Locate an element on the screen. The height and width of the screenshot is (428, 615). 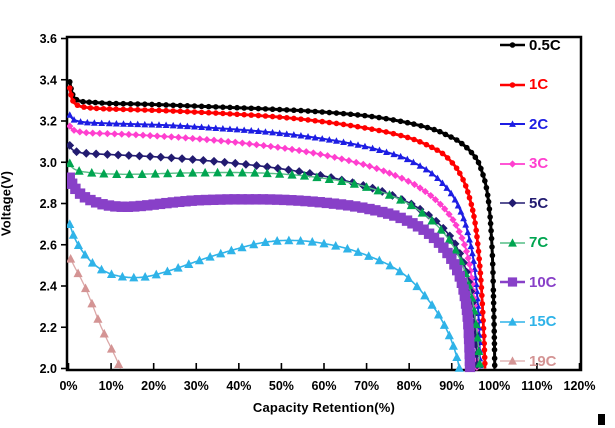
y-tick-label: 2.8 is located at coordinates (48, 204).